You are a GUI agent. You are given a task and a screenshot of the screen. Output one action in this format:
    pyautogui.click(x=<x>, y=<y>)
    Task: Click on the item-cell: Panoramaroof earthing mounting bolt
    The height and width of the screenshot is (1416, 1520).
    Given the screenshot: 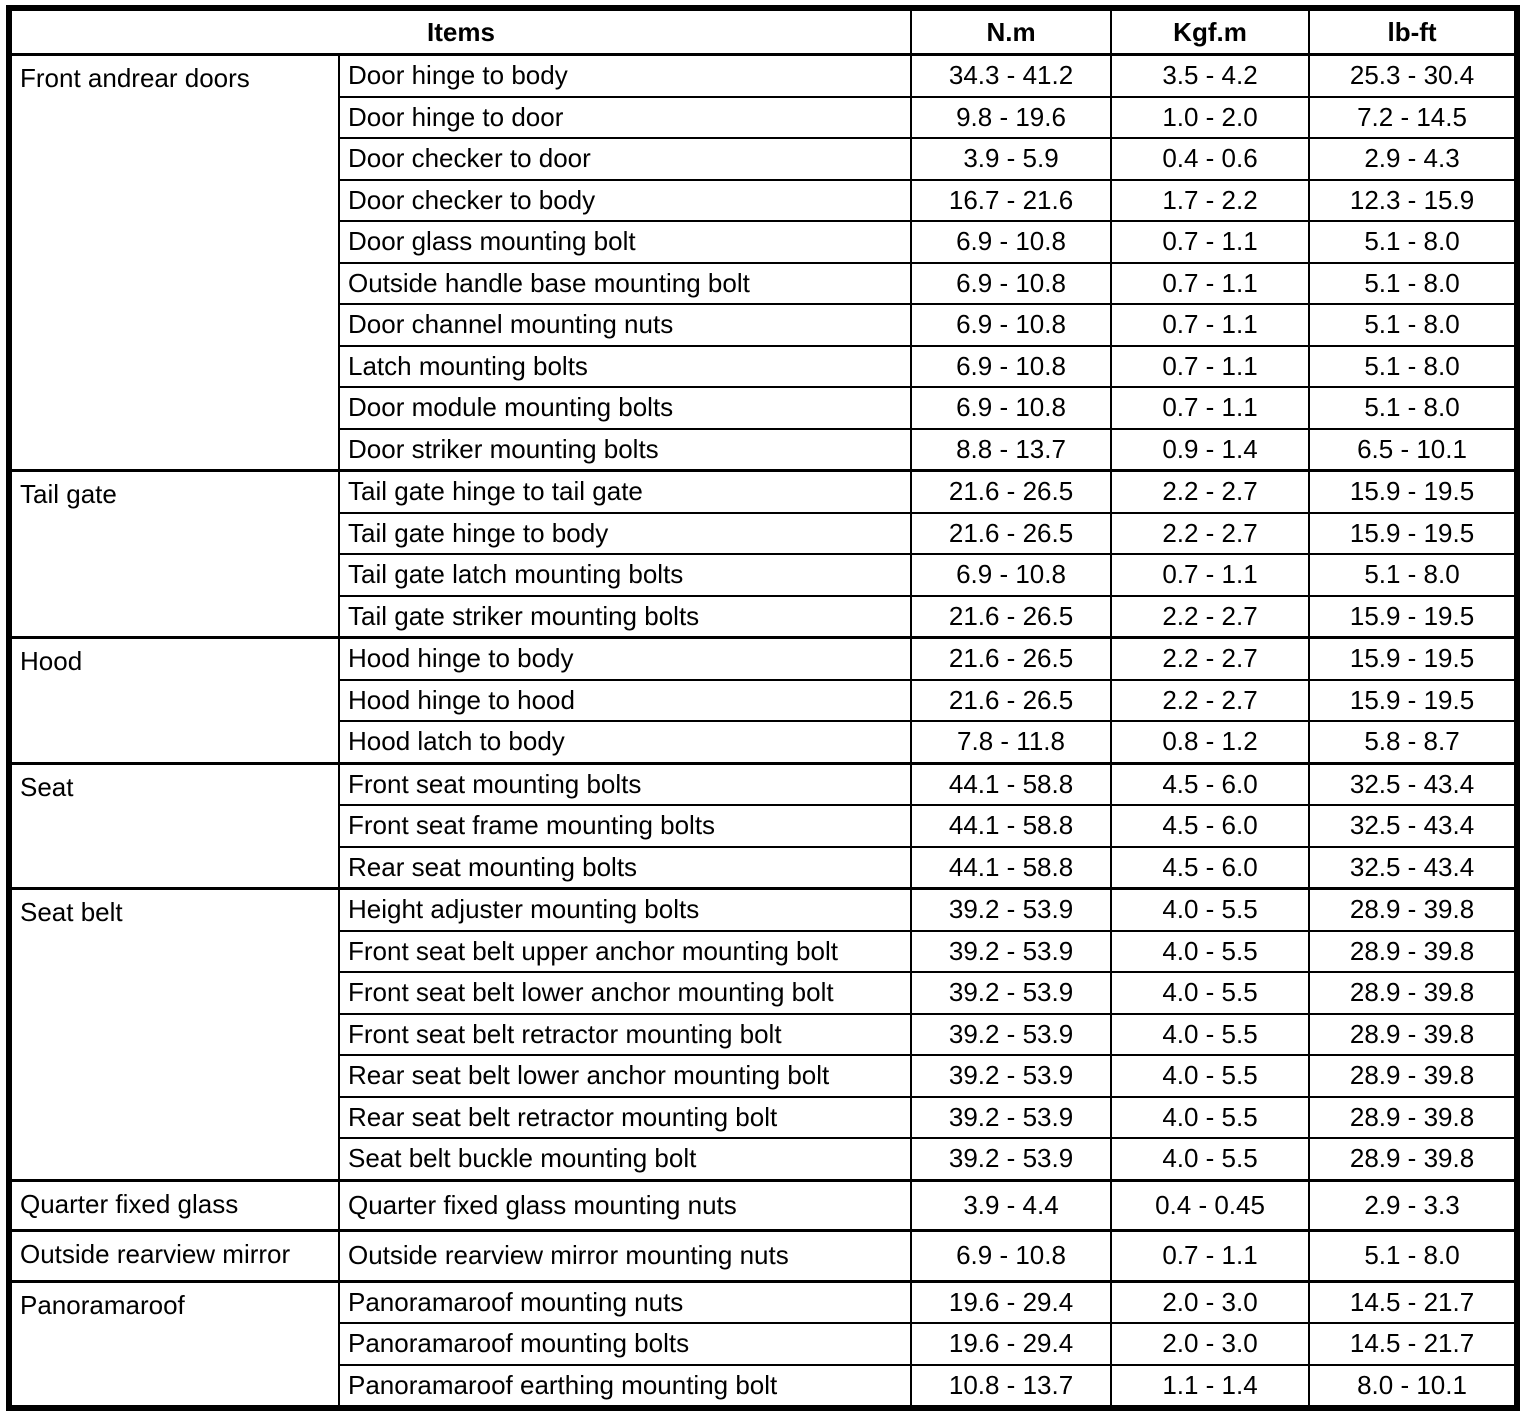 What is the action you would take?
    pyautogui.click(x=625, y=1386)
    